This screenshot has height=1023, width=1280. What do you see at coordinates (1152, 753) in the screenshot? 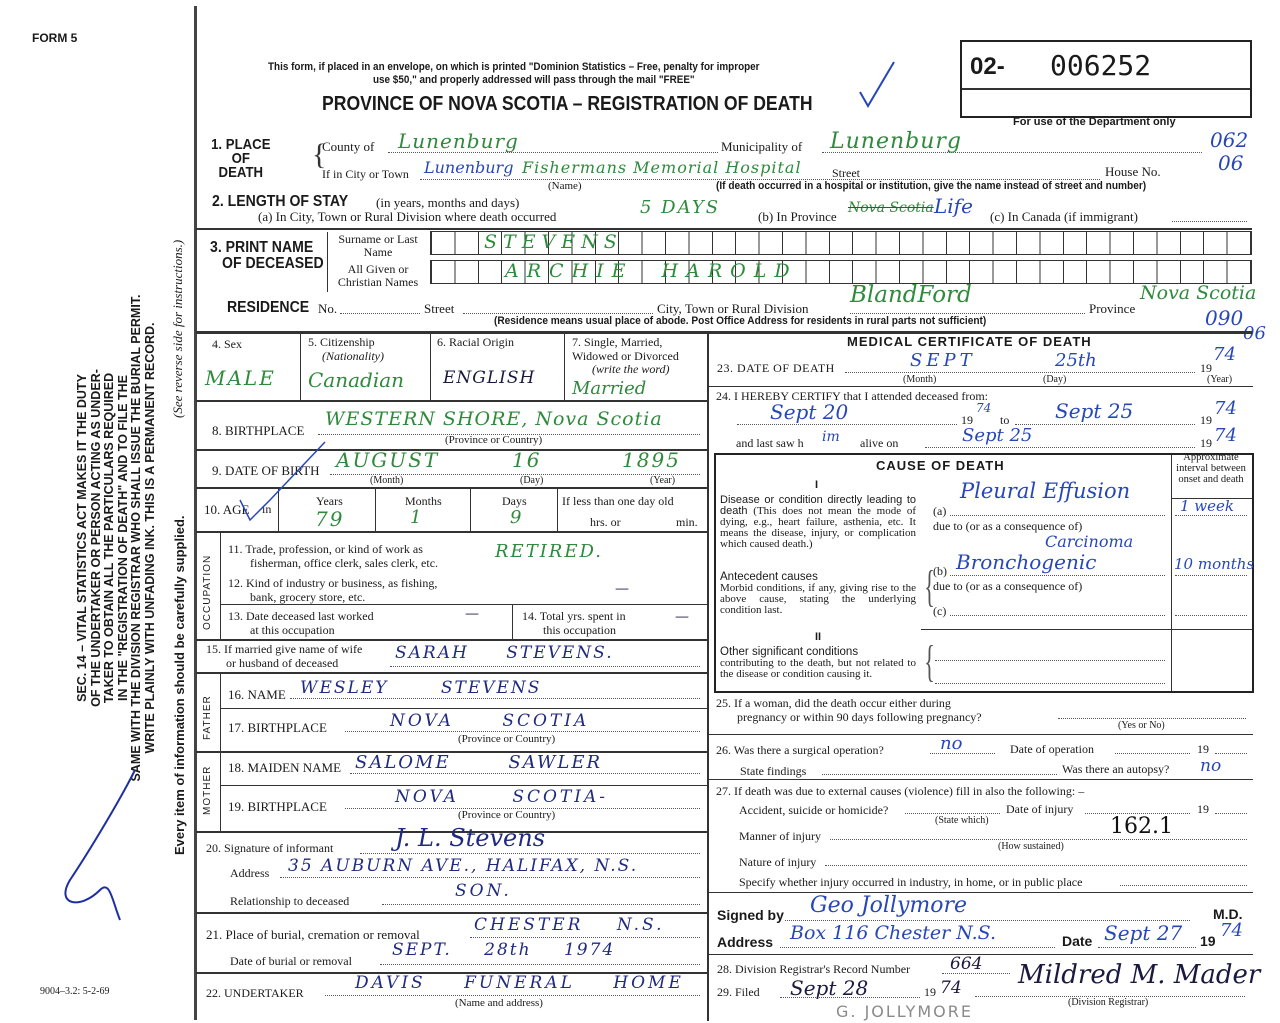
I see `operation-date-line` at bounding box center [1152, 753].